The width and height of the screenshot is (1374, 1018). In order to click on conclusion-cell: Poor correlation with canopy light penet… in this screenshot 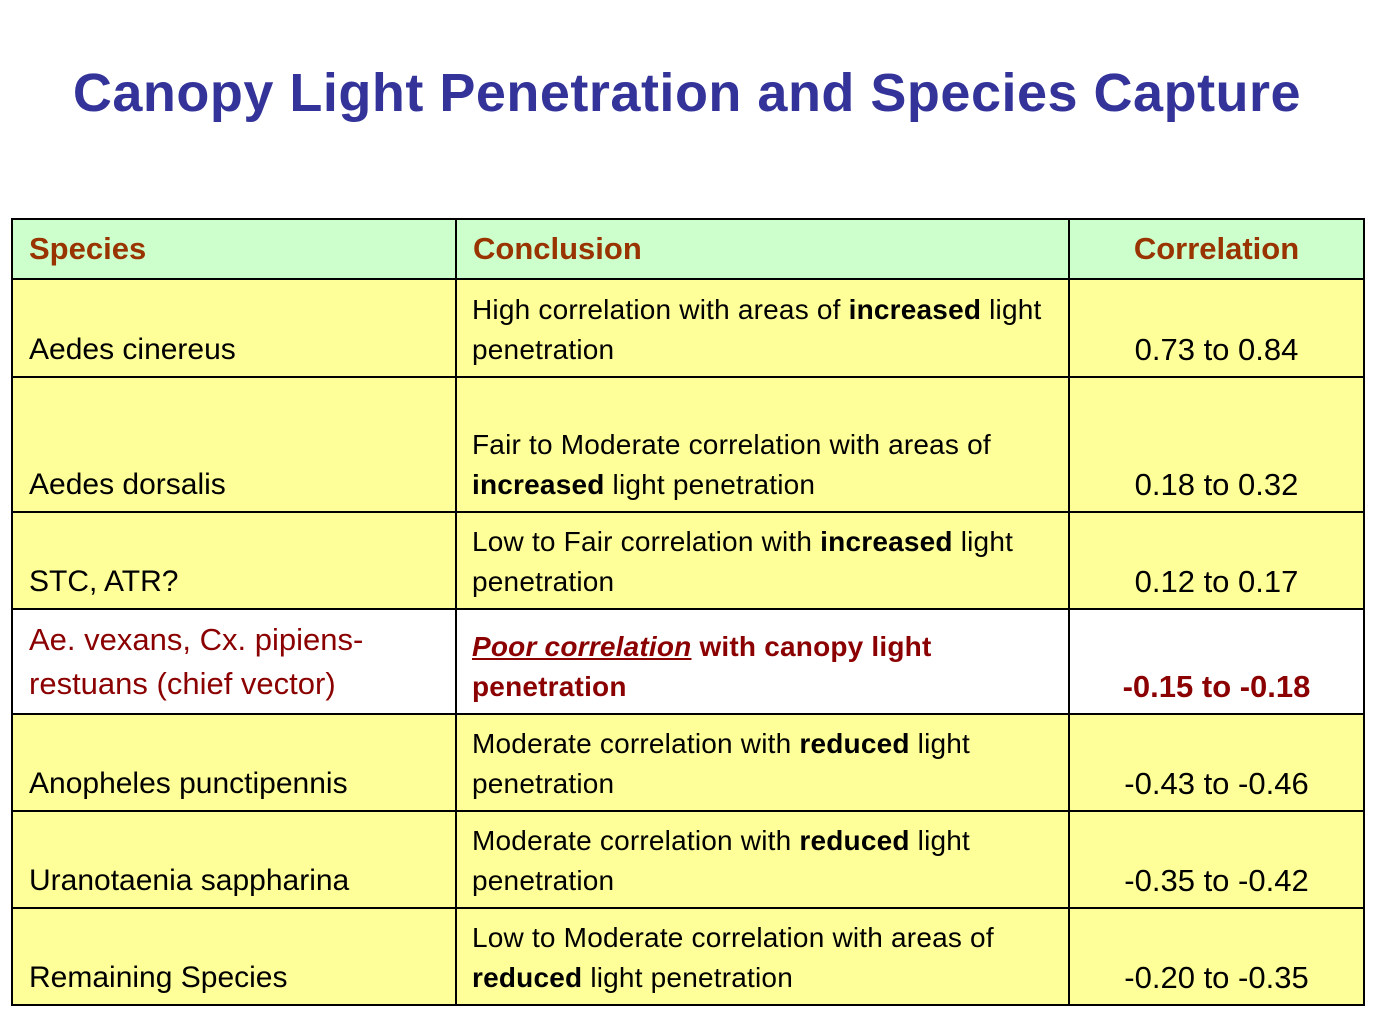, I will do `click(762, 661)`.